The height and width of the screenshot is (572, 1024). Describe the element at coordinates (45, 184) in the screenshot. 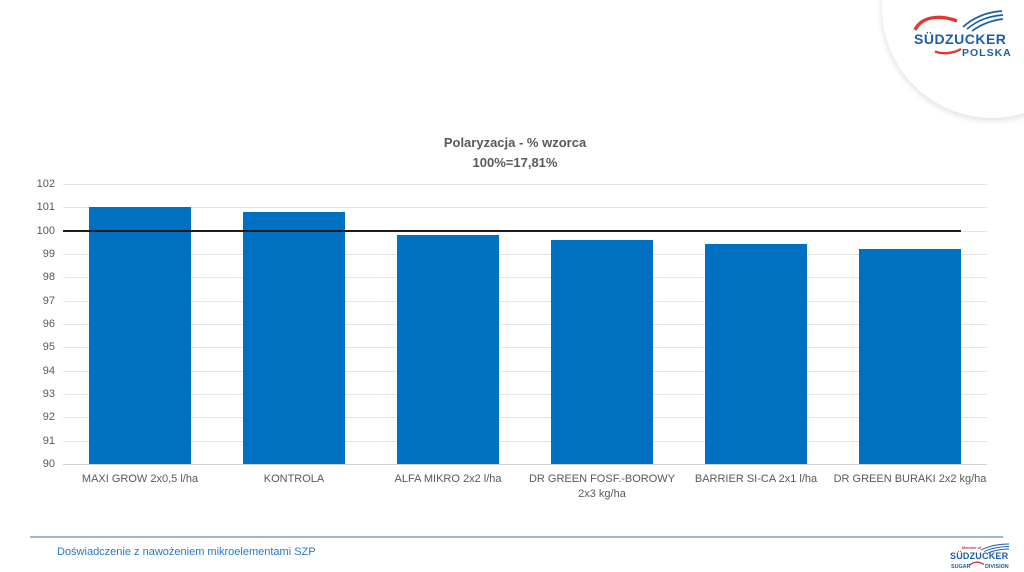

I see `y-tick-label: 102` at that location.